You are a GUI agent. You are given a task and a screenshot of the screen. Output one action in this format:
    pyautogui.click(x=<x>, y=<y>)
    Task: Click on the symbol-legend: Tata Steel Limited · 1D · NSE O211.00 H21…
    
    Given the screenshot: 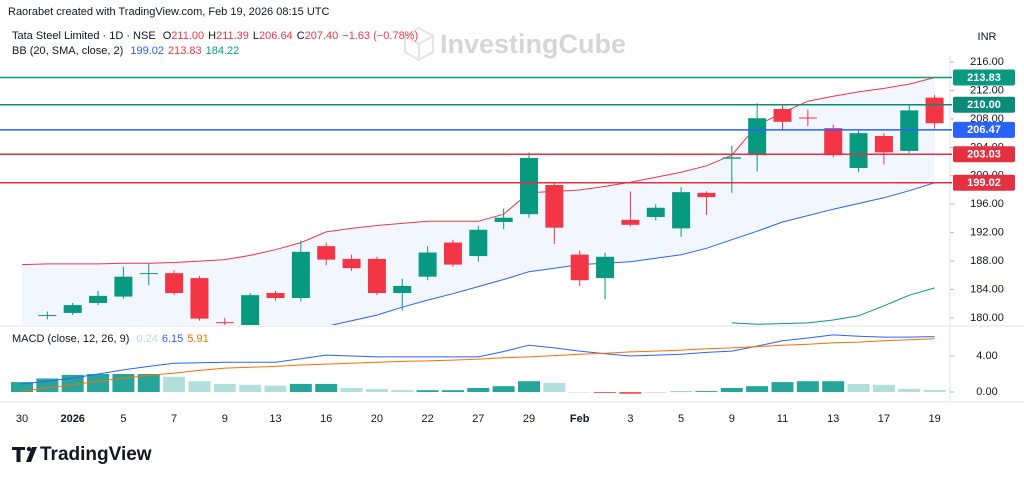 What is the action you would take?
    pyautogui.click(x=217, y=36)
    